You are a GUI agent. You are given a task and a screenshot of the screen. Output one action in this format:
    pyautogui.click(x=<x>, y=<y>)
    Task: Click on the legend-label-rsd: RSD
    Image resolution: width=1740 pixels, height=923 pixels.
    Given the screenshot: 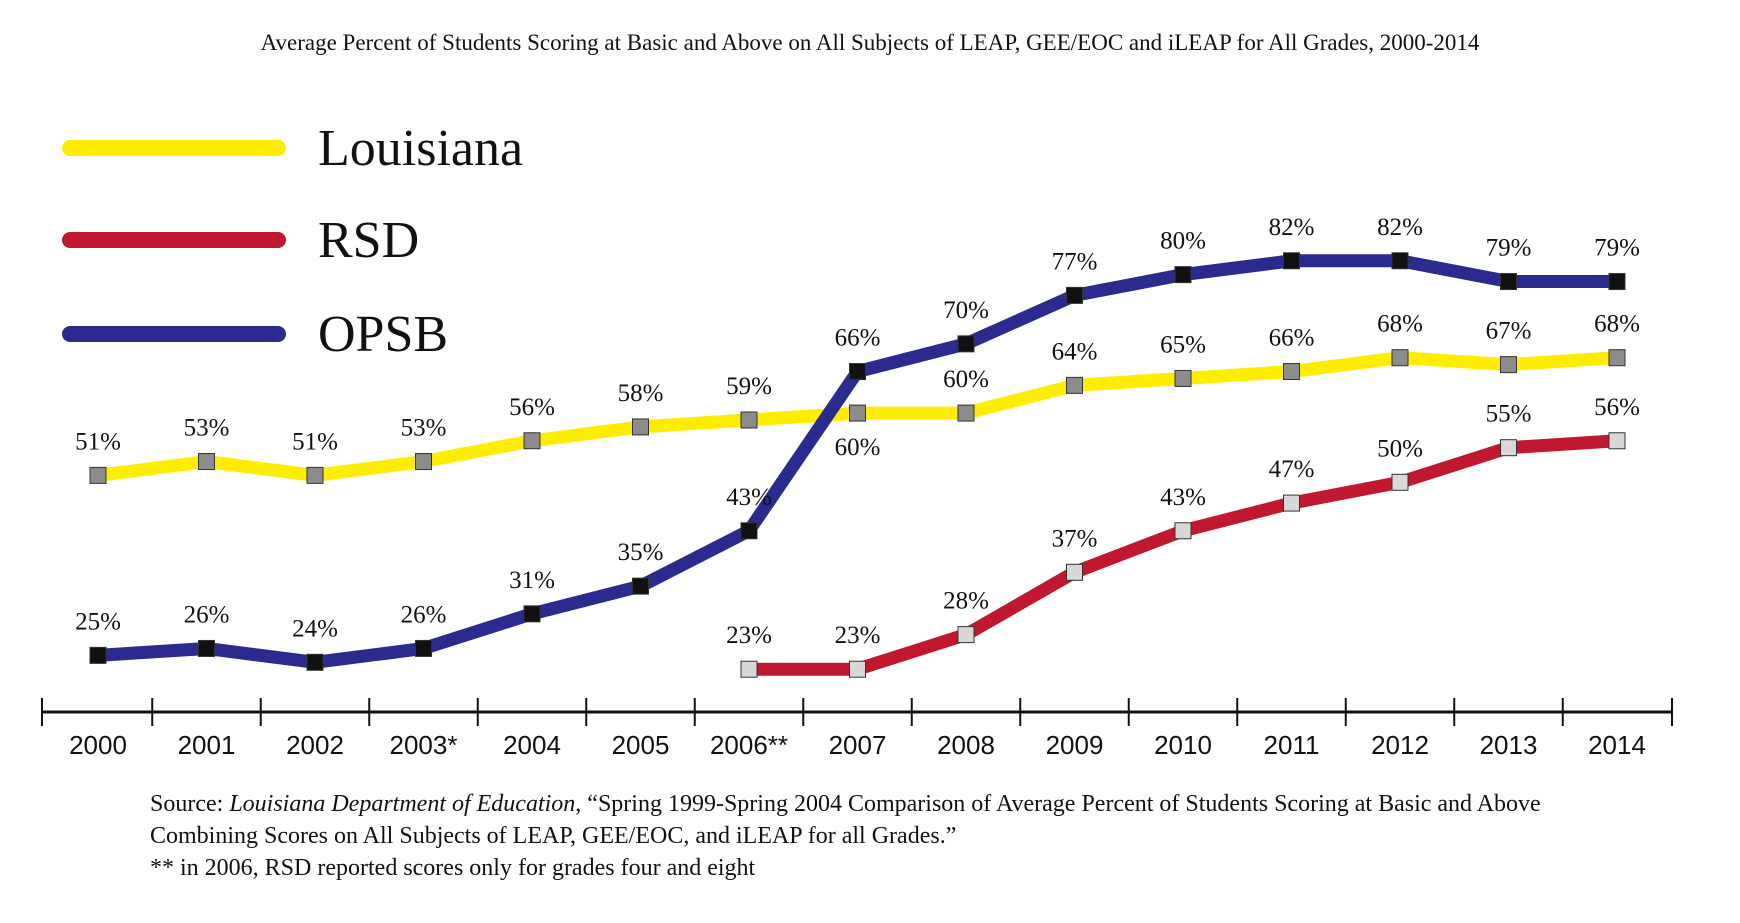 What is the action you would take?
    pyautogui.click(x=368, y=240)
    